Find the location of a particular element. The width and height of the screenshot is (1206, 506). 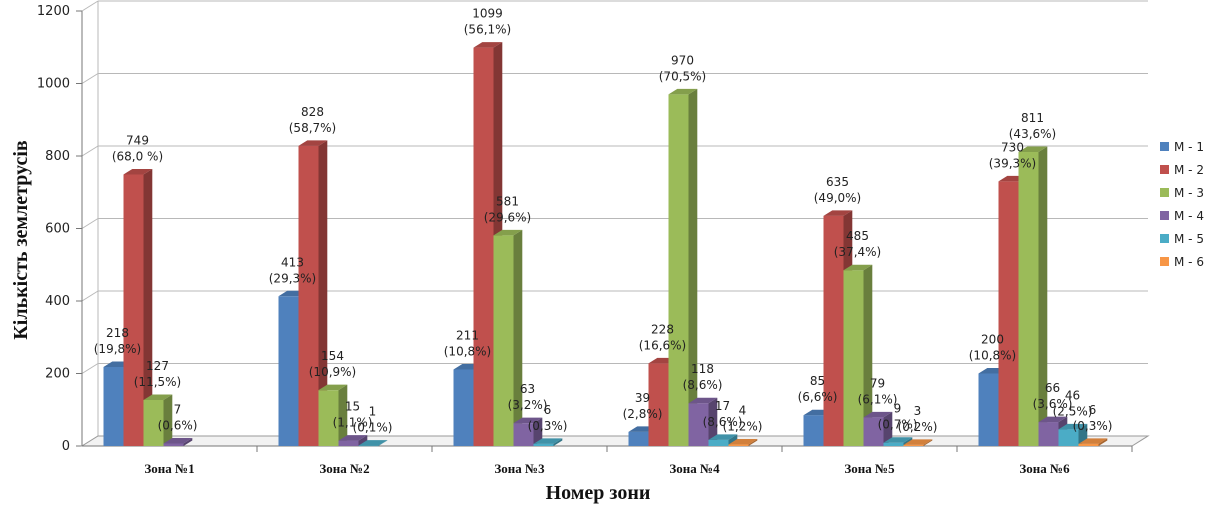

data-label-percent: (11,5%) is located at coordinates (157, 382).